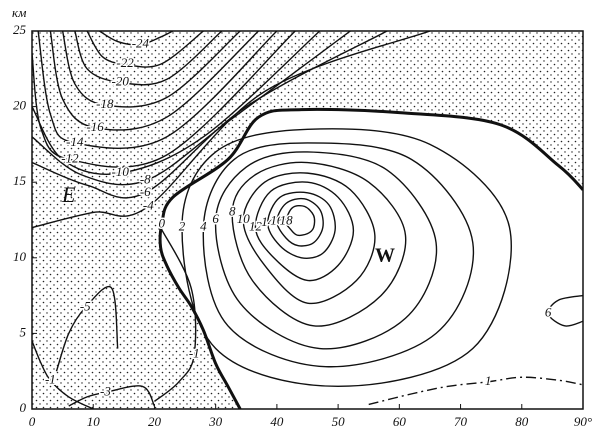 The height and width of the screenshot is (436, 604). I want to click on y-unit-label: км, so click(19, 12).